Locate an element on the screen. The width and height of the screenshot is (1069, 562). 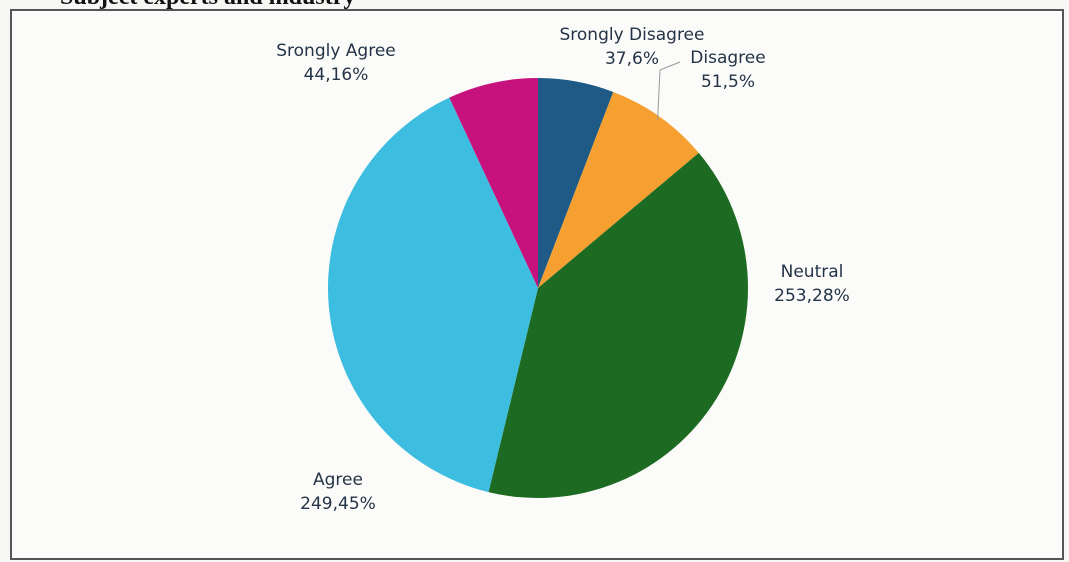
slice-value-disagree: 51,5% is located at coordinates (728, 82).